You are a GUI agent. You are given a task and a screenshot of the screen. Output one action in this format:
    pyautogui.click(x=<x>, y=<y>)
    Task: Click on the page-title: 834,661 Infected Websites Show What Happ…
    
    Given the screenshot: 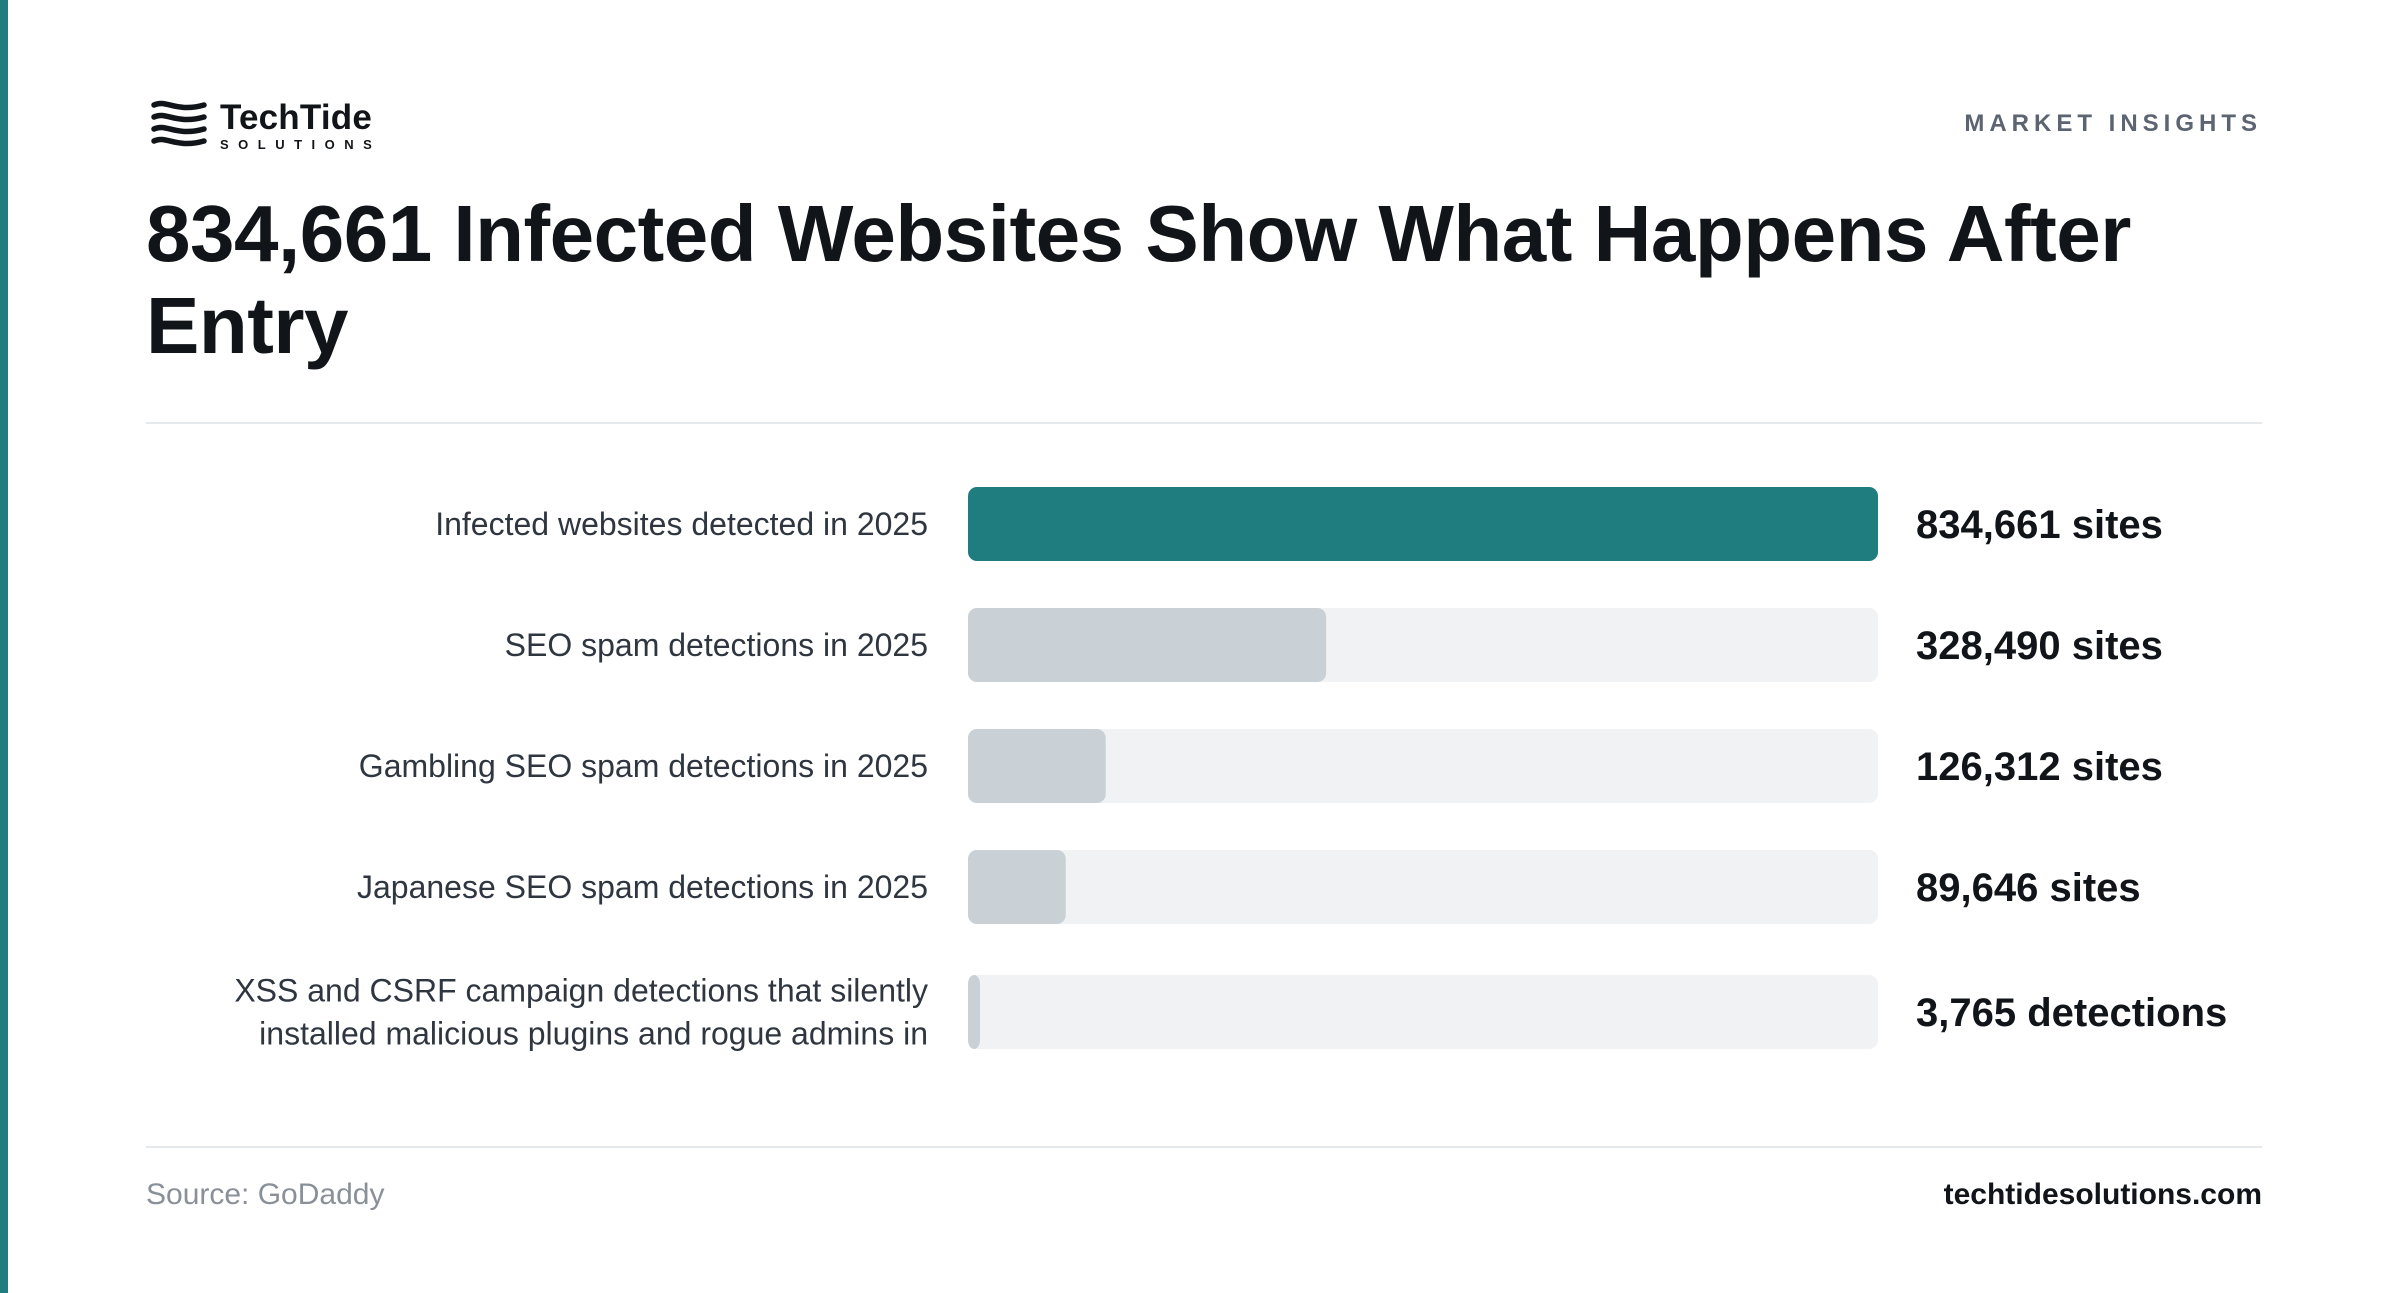 What is the action you would take?
    pyautogui.click(x=1138, y=279)
    